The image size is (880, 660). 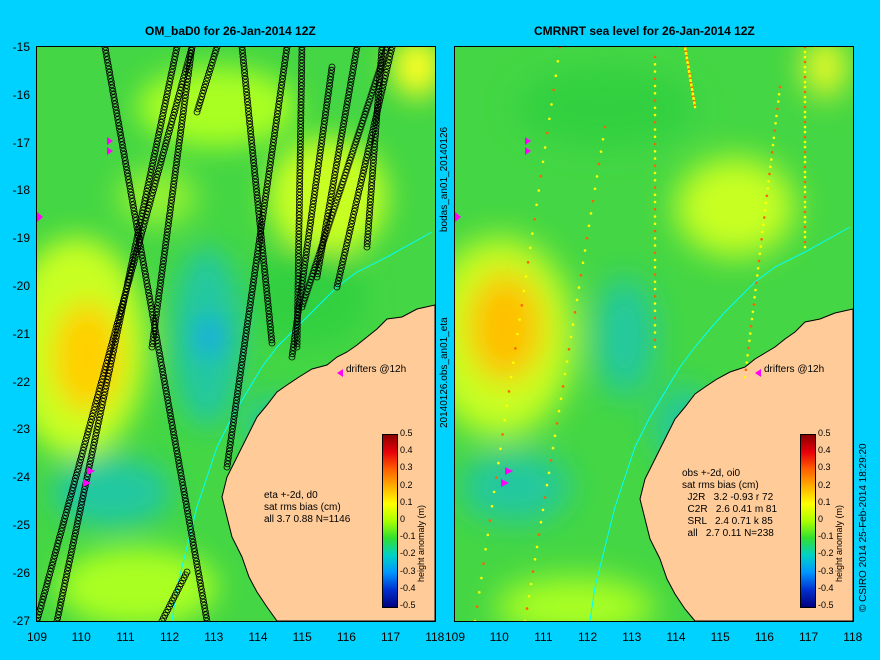 What do you see at coordinates (728, 533) in the screenshot?
I see `stats-line: all 2.7 0.11 N=238` at bounding box center [728, 533].